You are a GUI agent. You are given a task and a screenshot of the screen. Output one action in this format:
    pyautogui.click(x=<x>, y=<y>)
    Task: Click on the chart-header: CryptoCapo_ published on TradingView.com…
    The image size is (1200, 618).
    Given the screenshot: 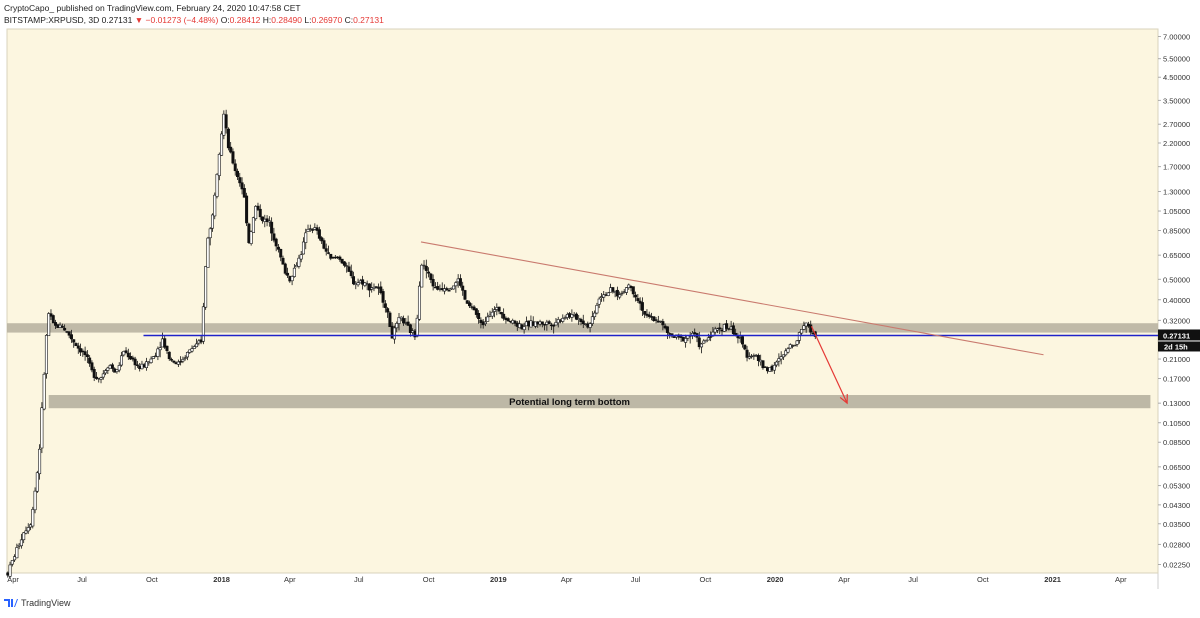 What is the action you would take?
    pyautogui.click(x=600, y=14)
    